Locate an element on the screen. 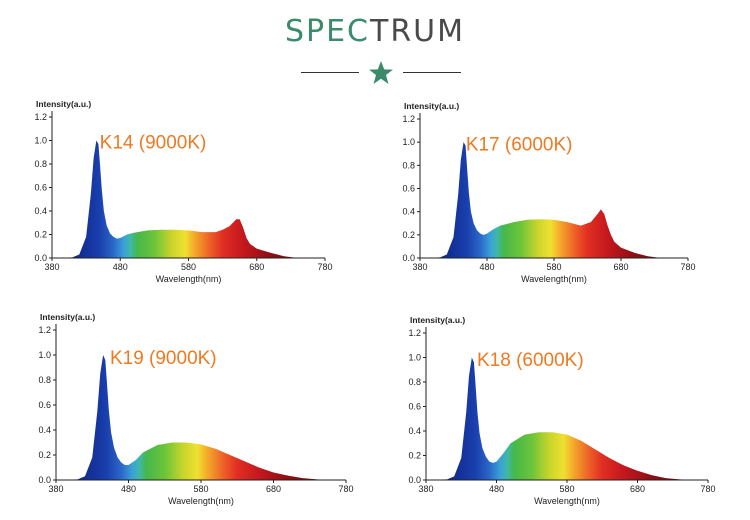 The image size is (750, 520). title-divider is located at coordinates (375, 75).